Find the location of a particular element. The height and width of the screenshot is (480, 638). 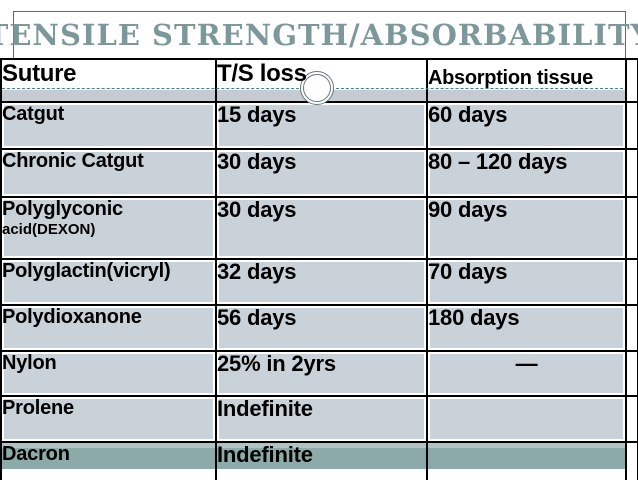

cell-absorption: — is located at coordinates (526, 373).